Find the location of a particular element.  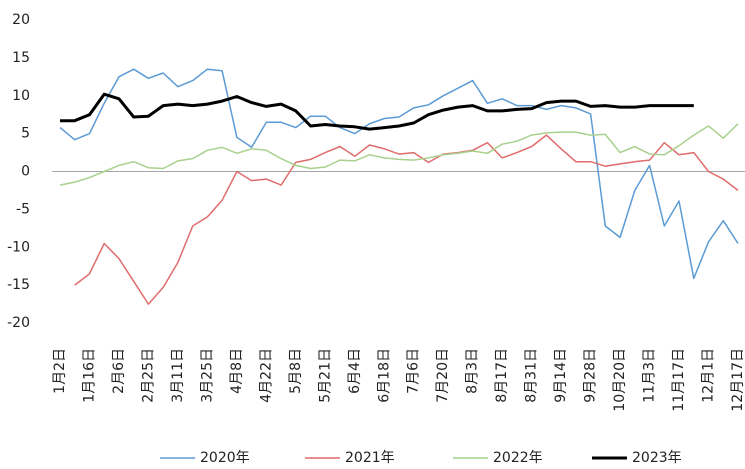

x-tick-label: 11月17日 is located at coordinates (679, 380).